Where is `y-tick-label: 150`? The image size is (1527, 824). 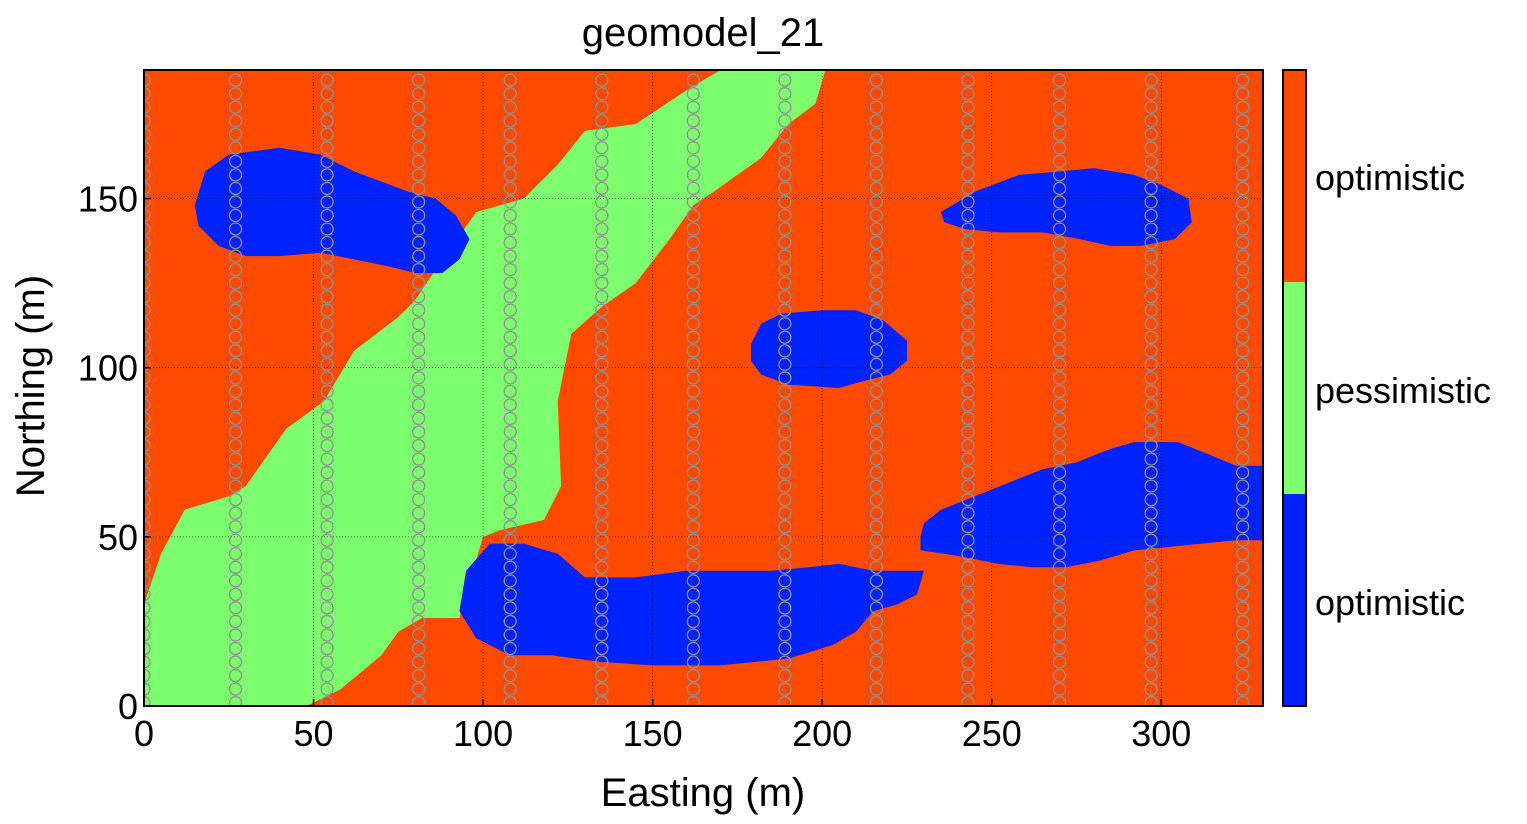
y-tick-label: 150 is located at coordinates (108, 199).